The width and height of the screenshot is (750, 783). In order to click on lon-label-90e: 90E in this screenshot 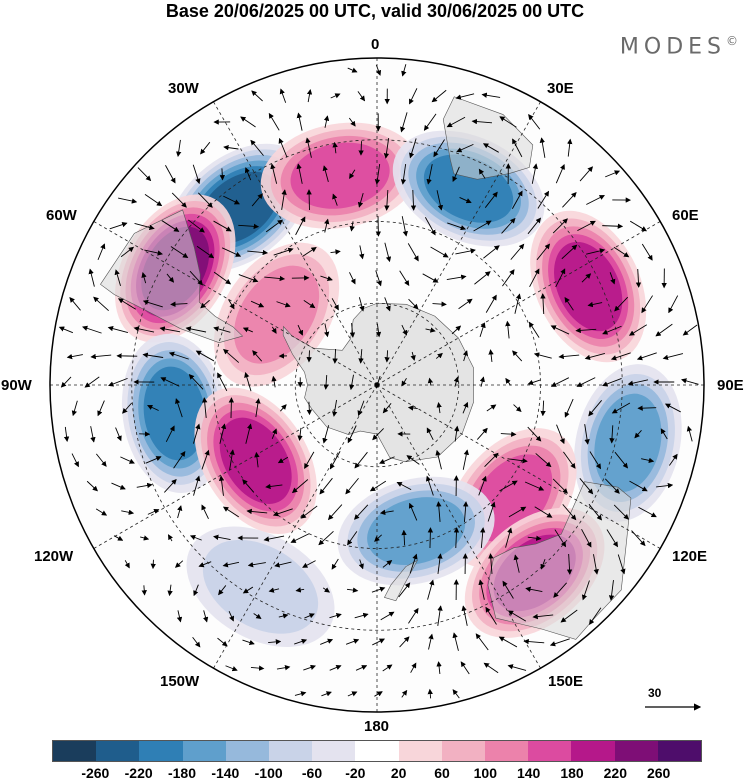, I will do `click(730, 385)`.